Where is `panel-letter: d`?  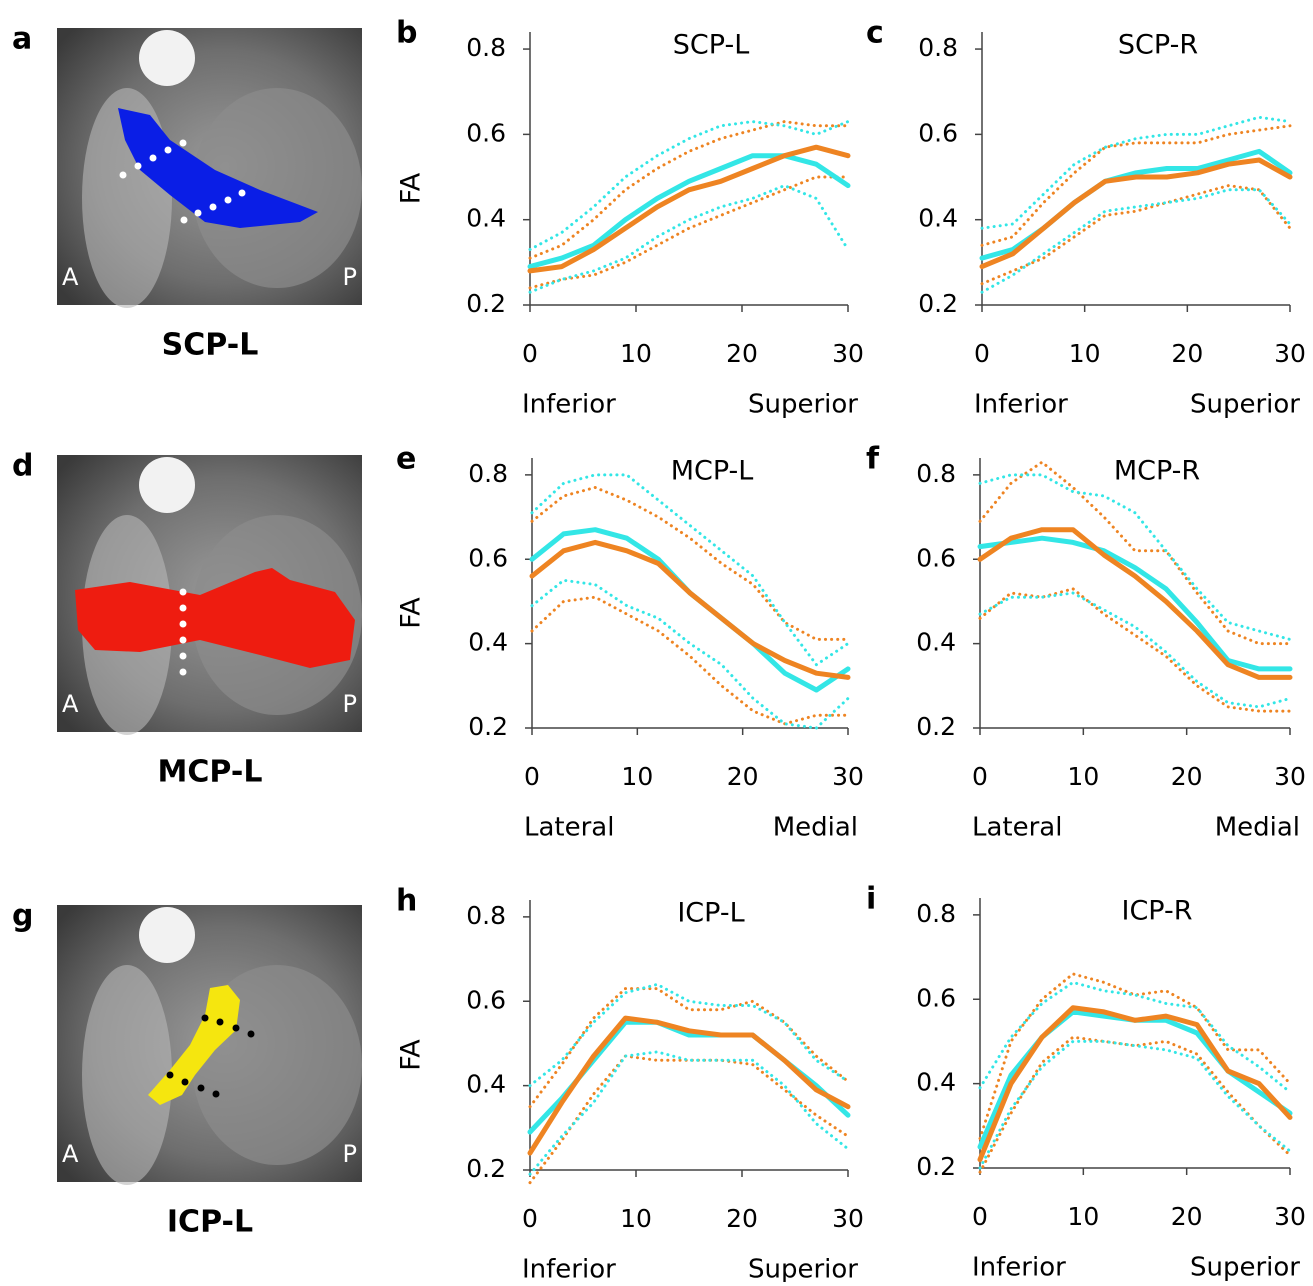
panel-letter: d is located at coordinates (22, 466).